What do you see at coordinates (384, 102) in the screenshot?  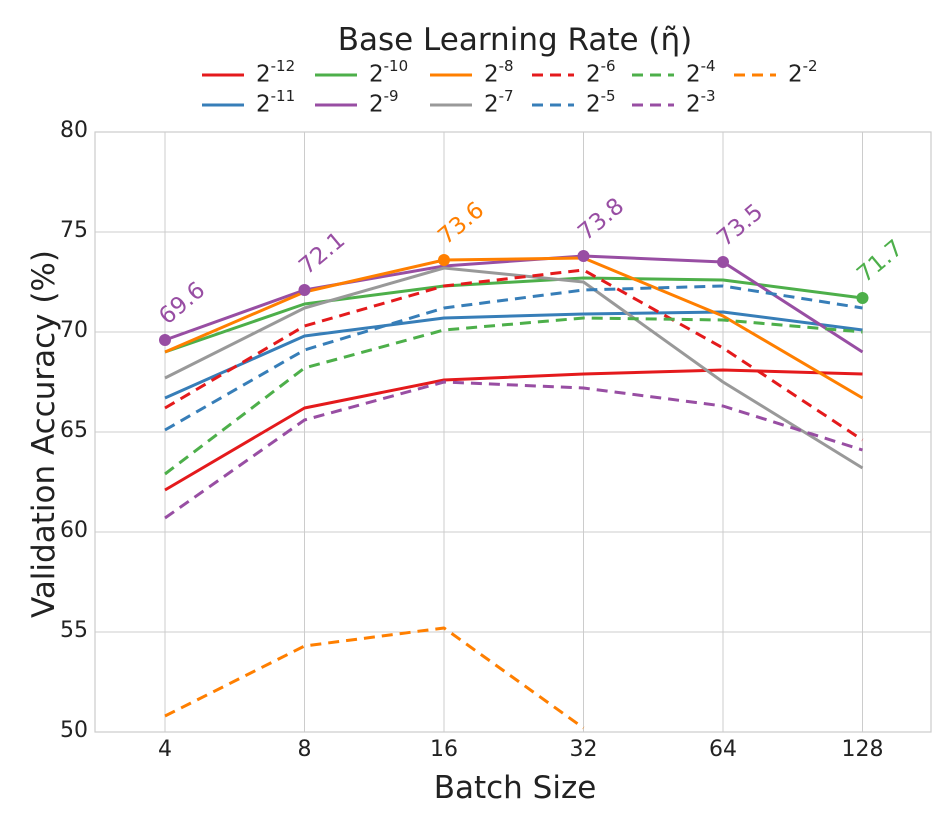 I see `legend-label: 2-9` at bounding box center [384, 102].